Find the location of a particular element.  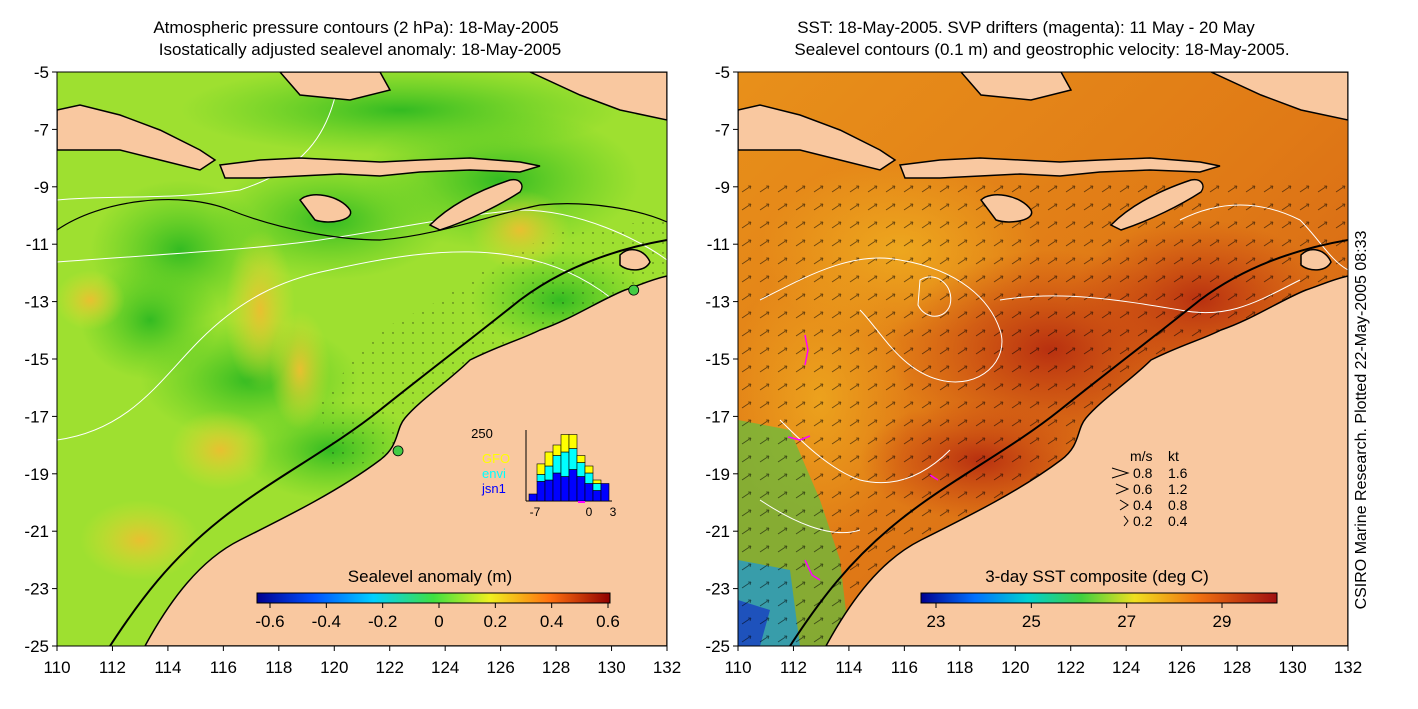

sst-colorbar is located at coordinates (1099, 598).